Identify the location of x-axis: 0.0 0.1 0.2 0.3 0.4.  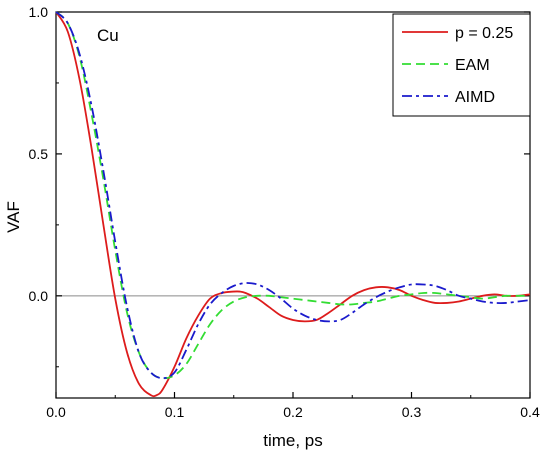
(293, 406).